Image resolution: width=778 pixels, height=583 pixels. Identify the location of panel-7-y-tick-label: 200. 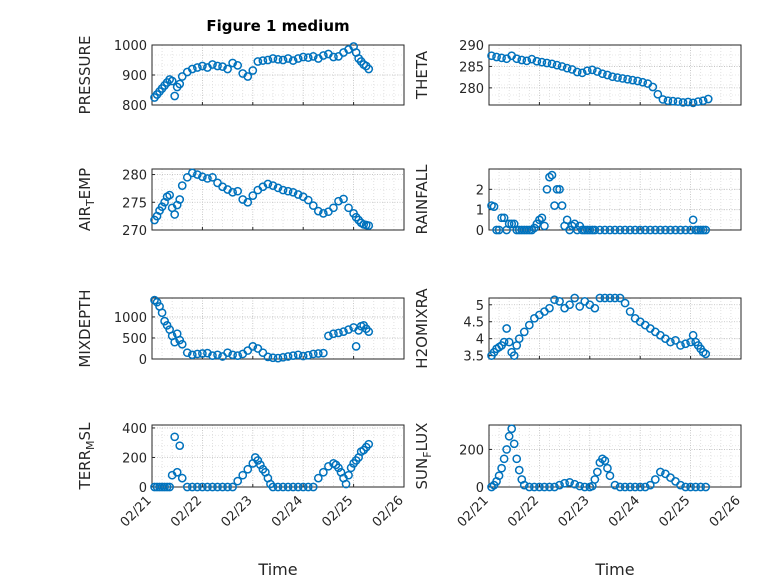
(134, 458).